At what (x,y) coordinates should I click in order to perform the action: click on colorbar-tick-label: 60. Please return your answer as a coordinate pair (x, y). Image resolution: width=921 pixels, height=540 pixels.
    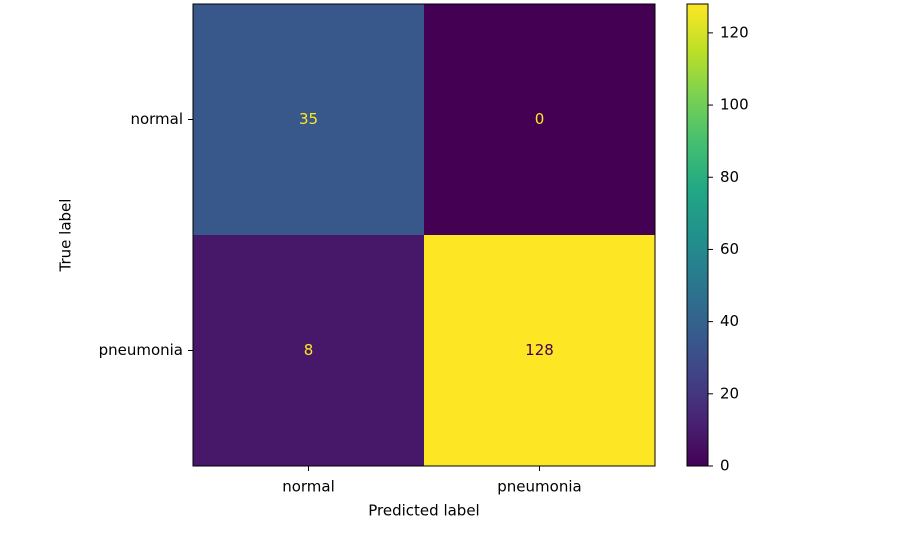
    Looking at the image, I should click on (729, 249).